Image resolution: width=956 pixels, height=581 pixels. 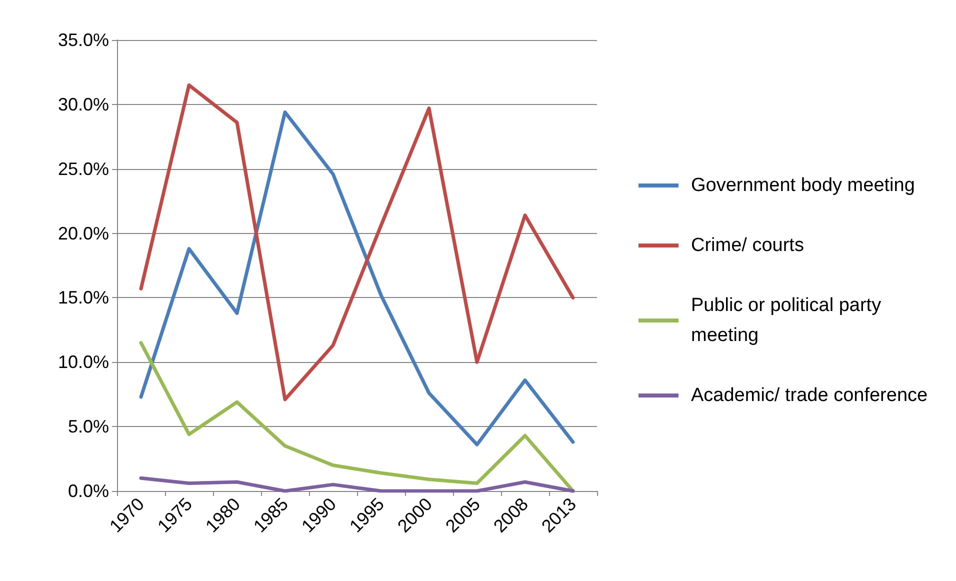 What do you see at coordinates (88, 491) in the screenshot?
I see `y-tick-label: 0.0%` at bounding box center [88, 491].